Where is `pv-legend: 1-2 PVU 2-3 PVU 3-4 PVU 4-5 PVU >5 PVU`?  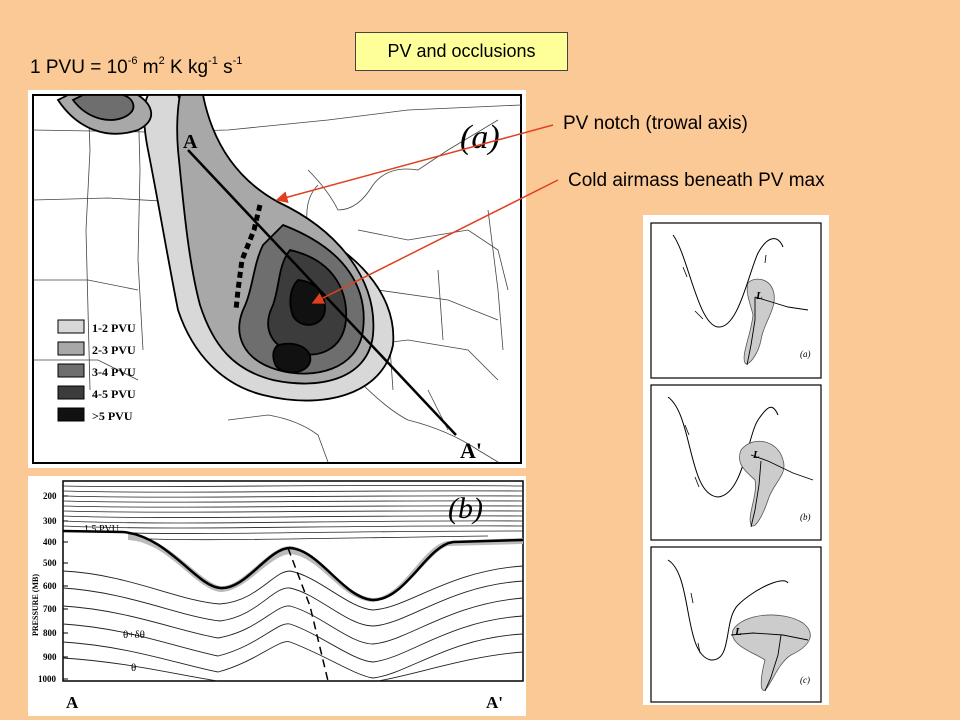
pv-legend: 1-2 PVU 2-3 PVU 3-4 PVU 4-5 PVU >5 PVU is located at coordinates (96, 371).